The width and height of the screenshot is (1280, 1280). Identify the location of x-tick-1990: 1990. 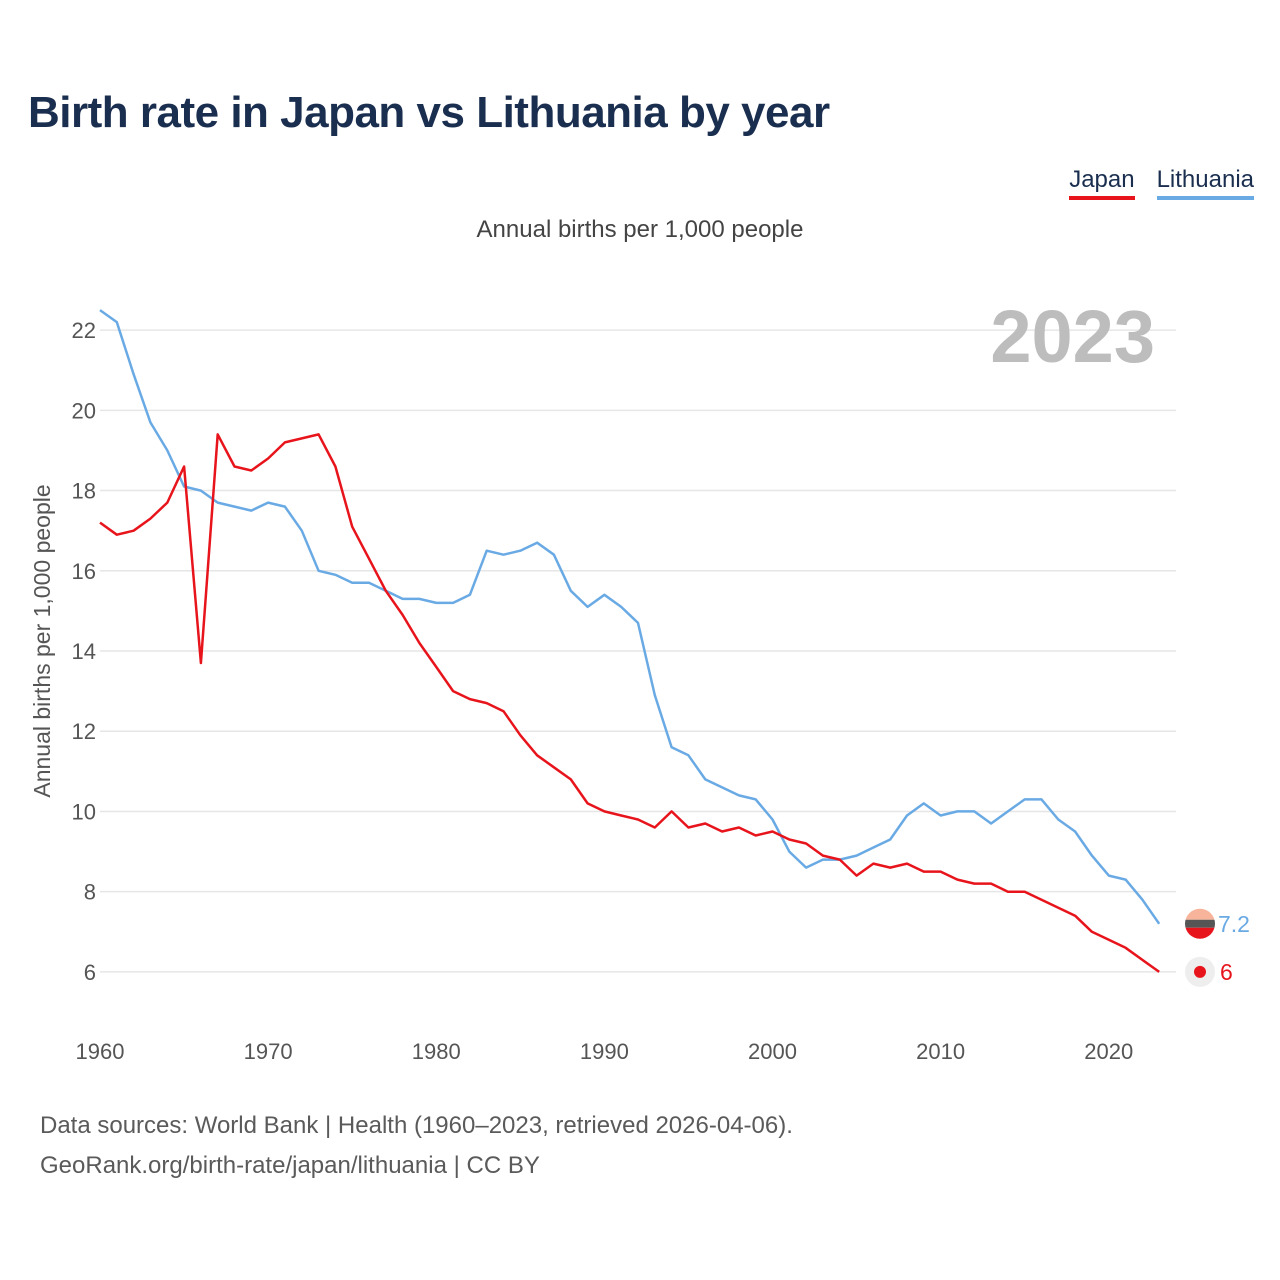
(604, 1051).